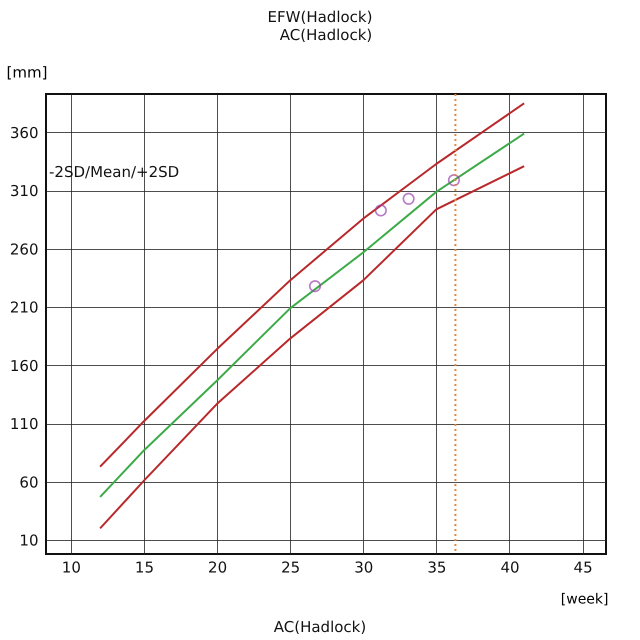 The width and height of the screenshot is (640, 640). Describe the element at coordinates (583, 567) in the screenshot. I see `x-tick-label: 45` at that location.